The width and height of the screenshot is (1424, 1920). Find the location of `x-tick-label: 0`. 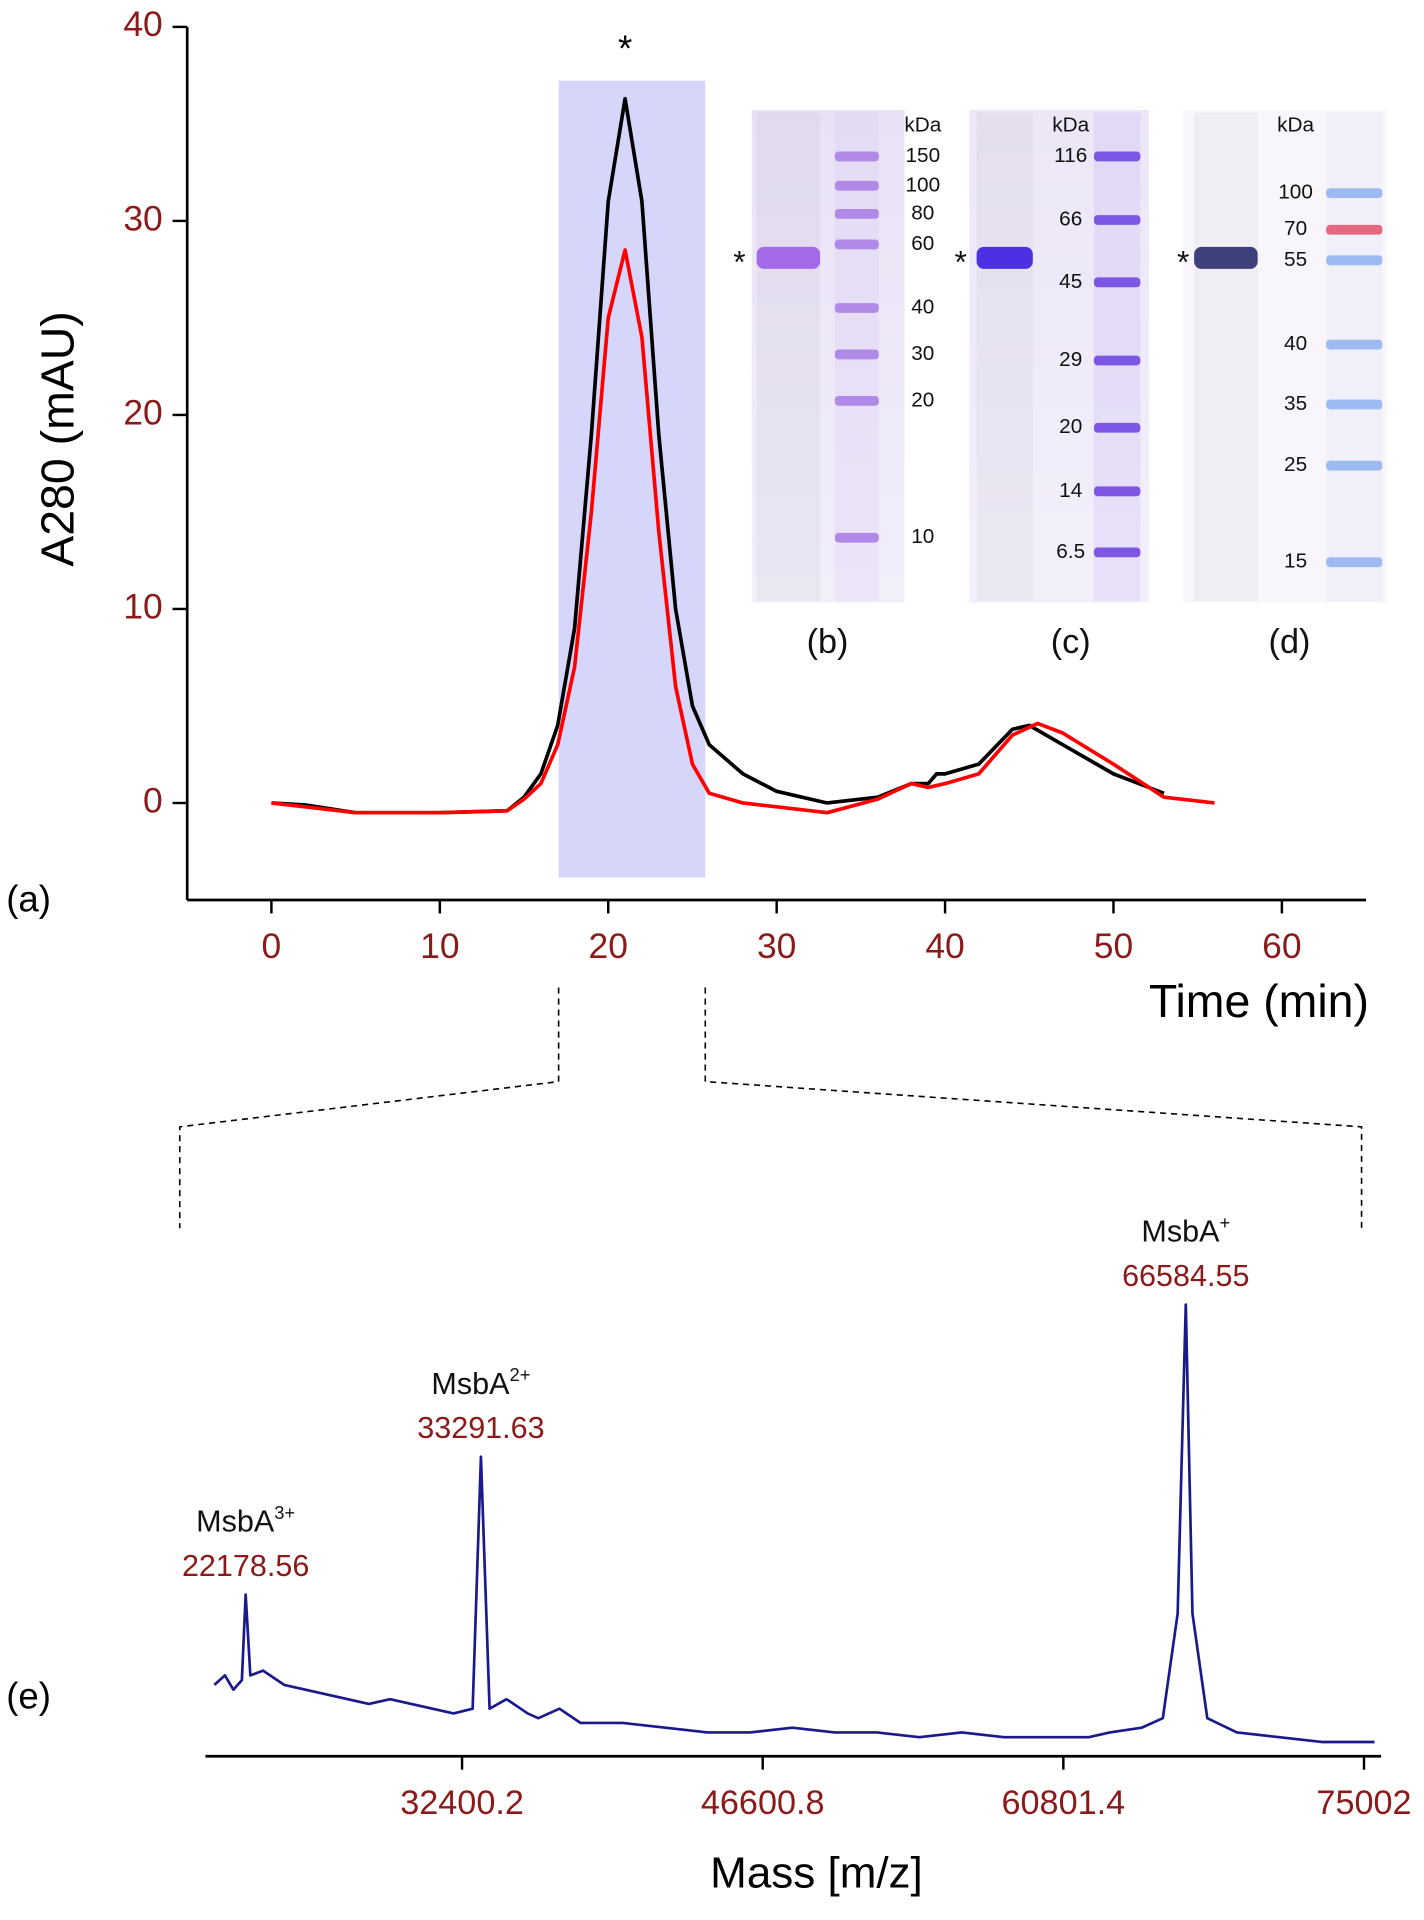

x-tick-label: 0 is located at coordinates (272, 946).